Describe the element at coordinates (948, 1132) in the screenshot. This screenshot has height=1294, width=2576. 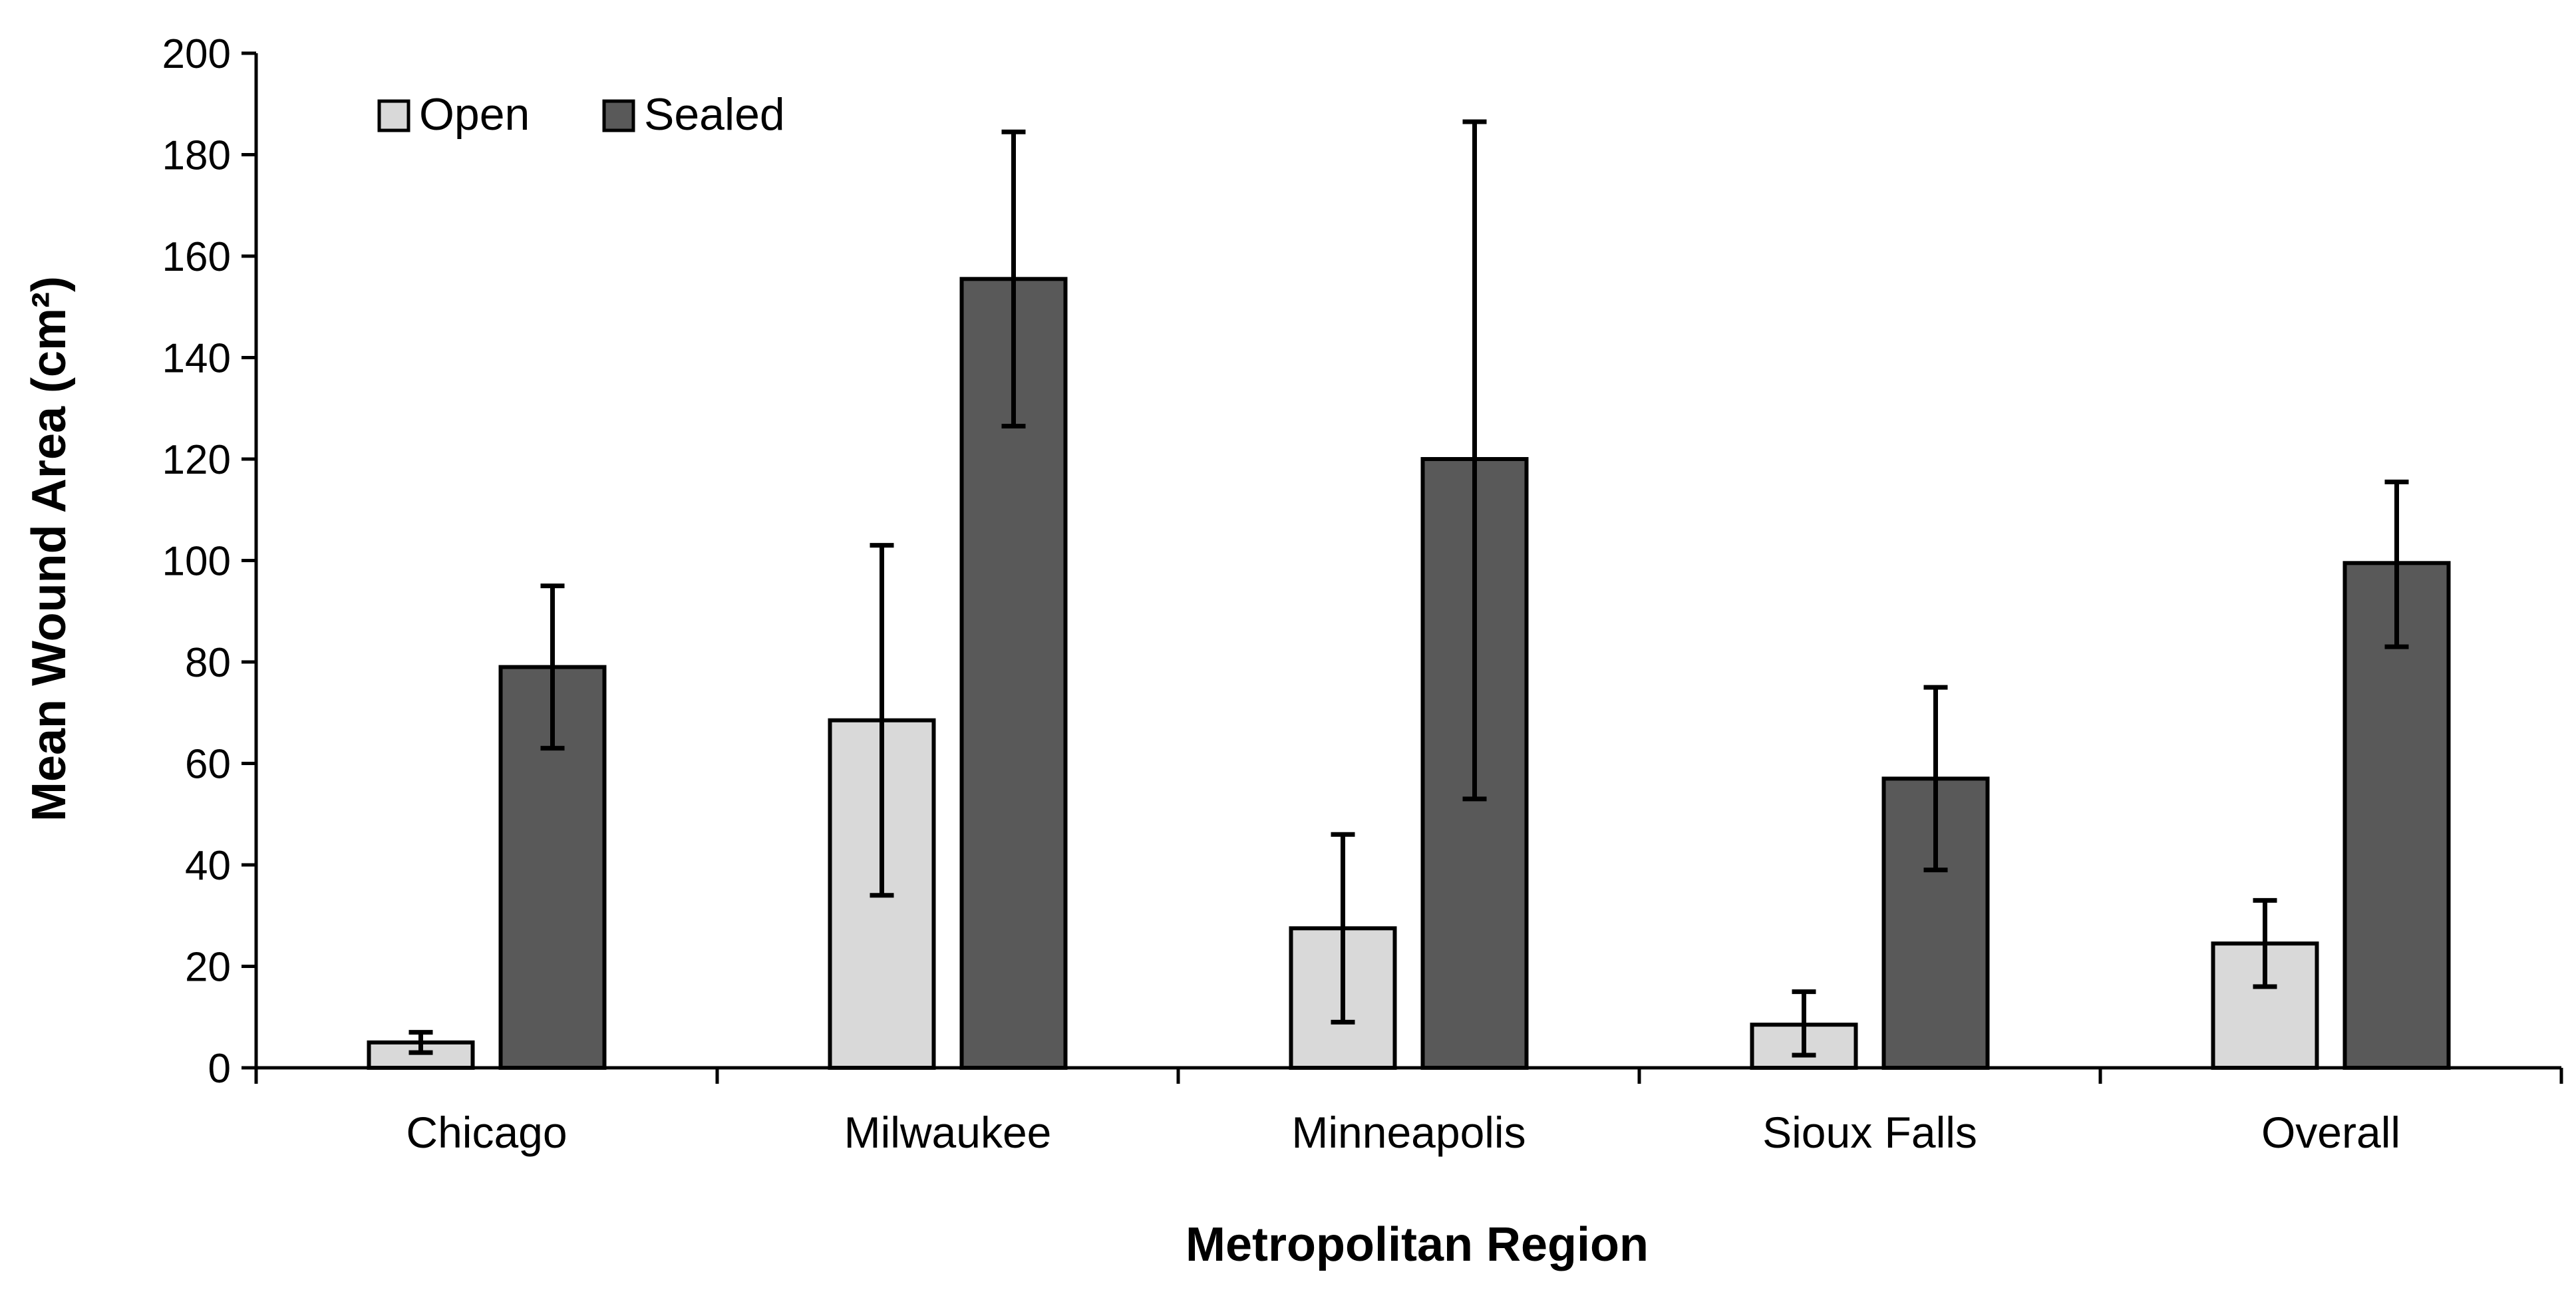
I see `x-tick-label: Milwaukee` at that location.